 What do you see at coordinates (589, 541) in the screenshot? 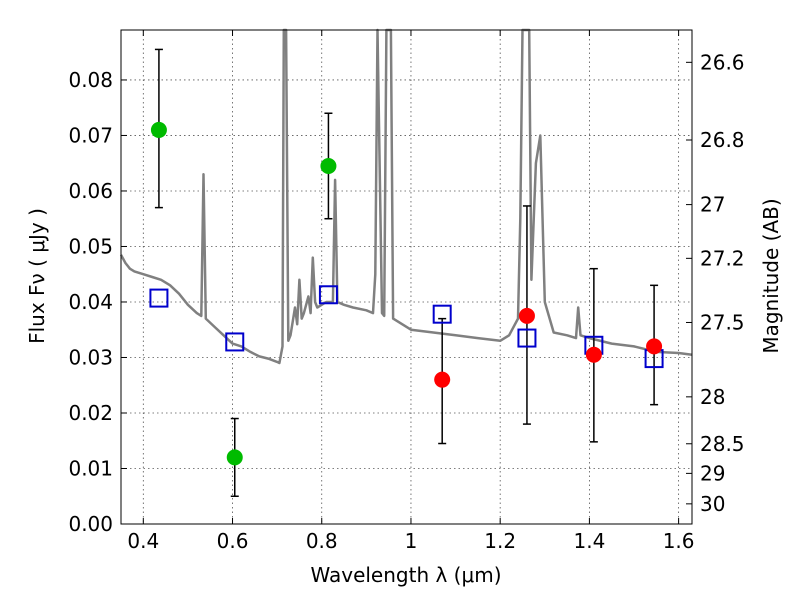
I see `x-tick-label: 1.4` at bounding box center [589, 541].